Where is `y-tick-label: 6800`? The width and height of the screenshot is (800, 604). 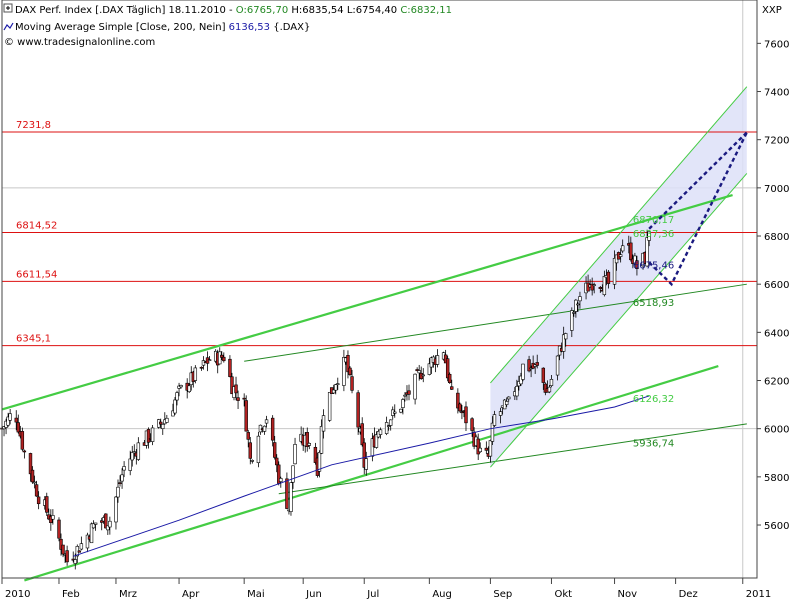 y-tick-label: 6800 is located at coordinates (776, 237).